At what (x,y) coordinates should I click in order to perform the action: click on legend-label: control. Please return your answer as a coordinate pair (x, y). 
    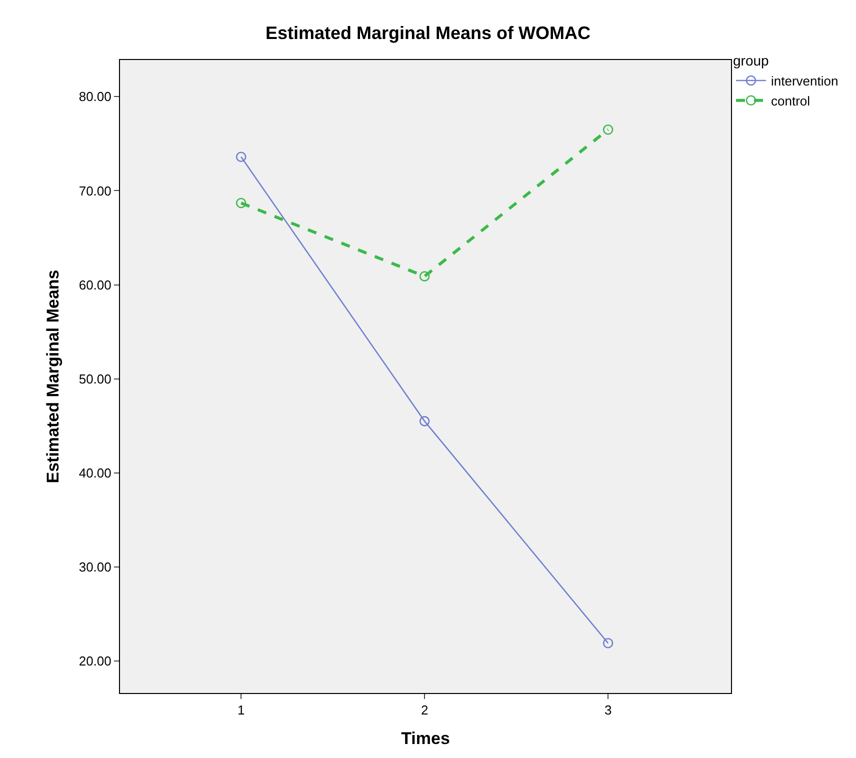
    Looking at the image, I should click on (790, 100).